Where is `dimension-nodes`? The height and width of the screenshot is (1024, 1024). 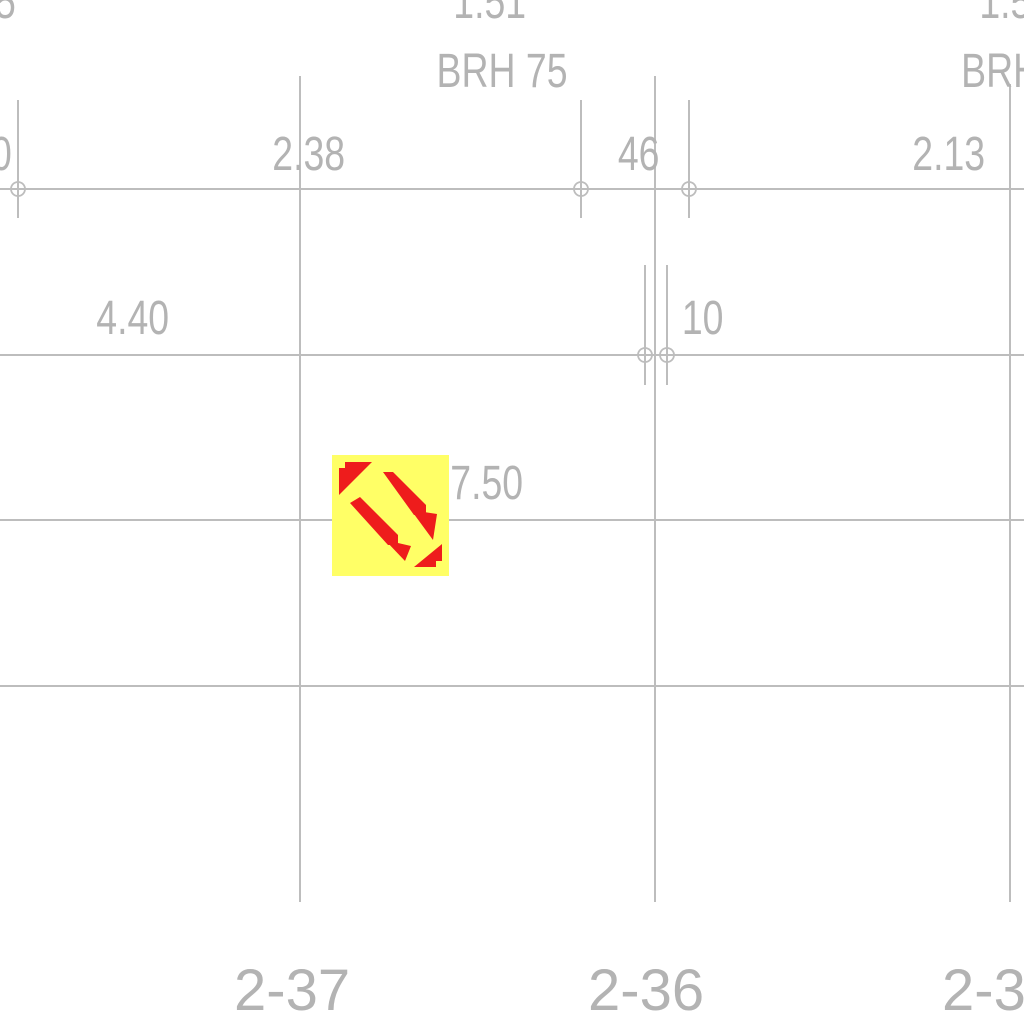 dimension-nodes is located at coordinates (353, 272).